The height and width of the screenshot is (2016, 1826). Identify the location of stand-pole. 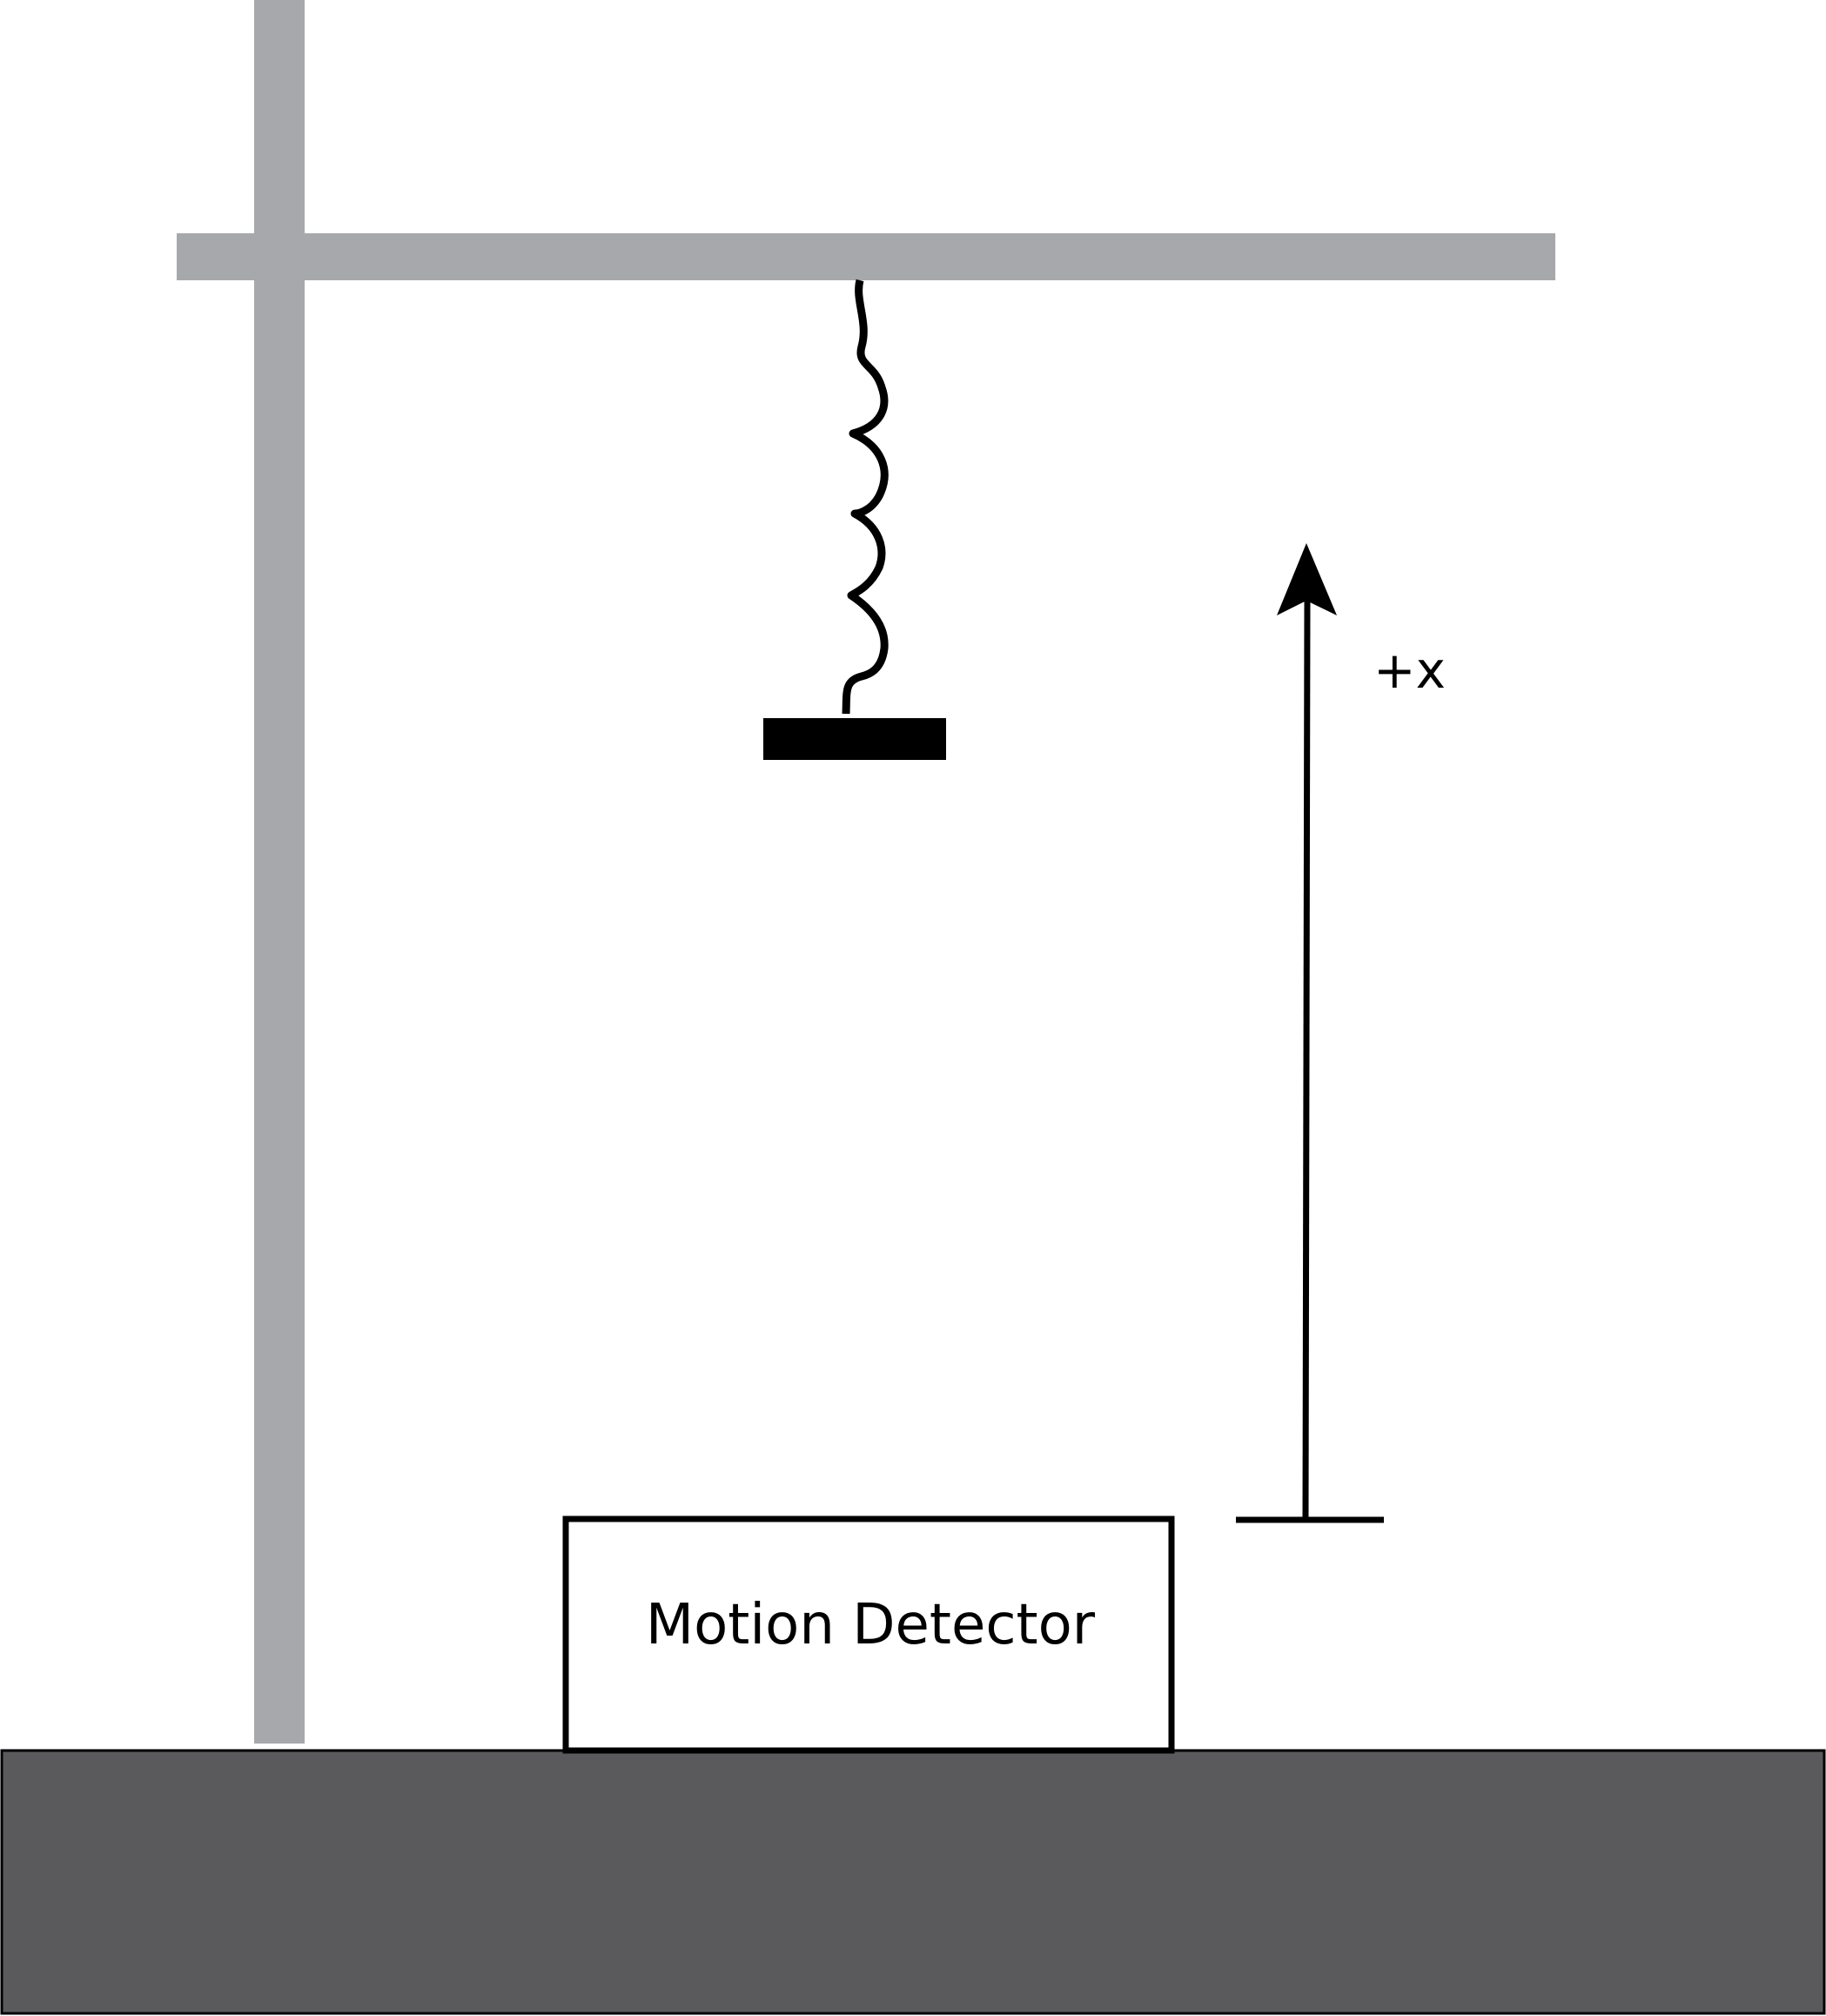
(279, 872).